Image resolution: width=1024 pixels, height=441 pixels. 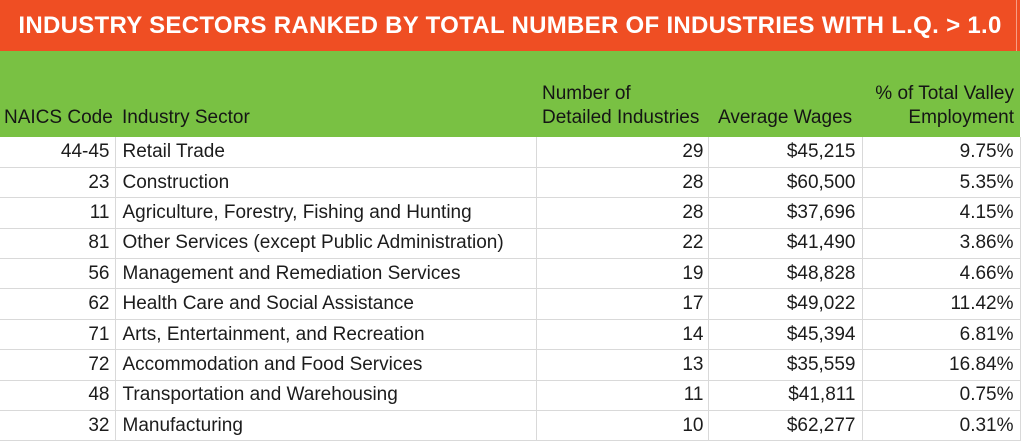 What do you see at coordinates (941, 274) in the screenshot?
I see `employment-percent-cell: 4.66%` at bounding box center [941, 274].